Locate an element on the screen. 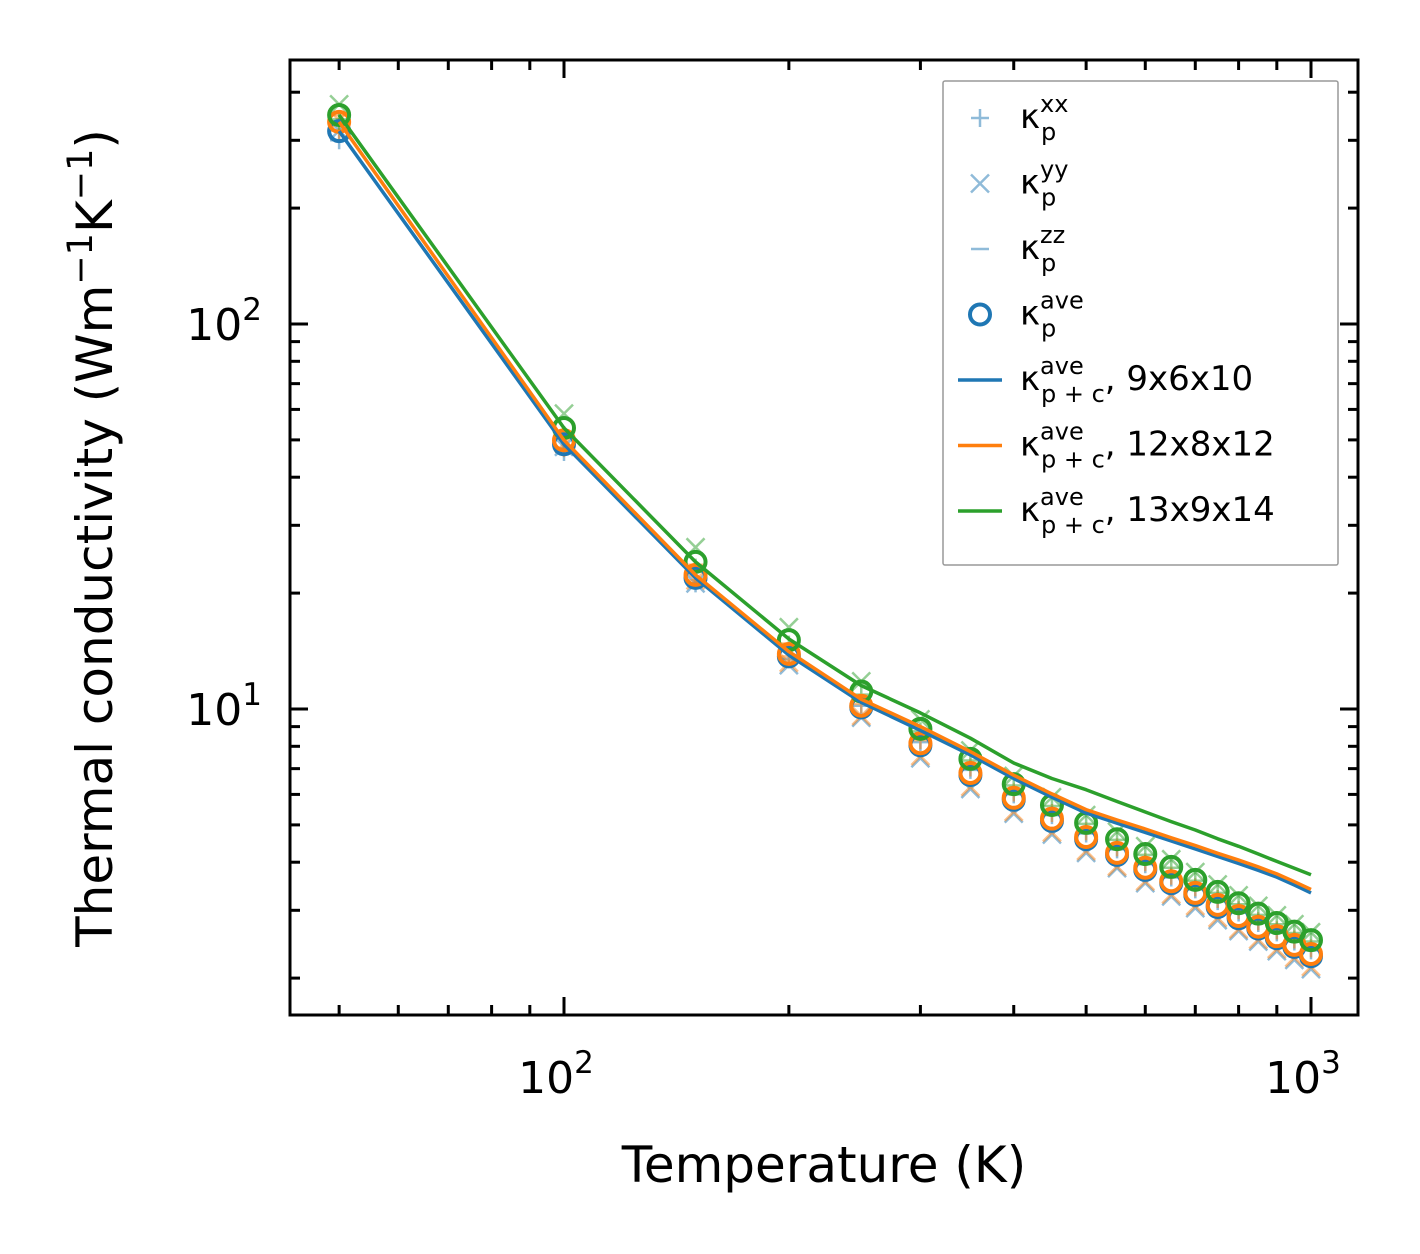 This screenshot has height=1254, width=1420. legend-label: κave p is located at coordinates (1052, 315).